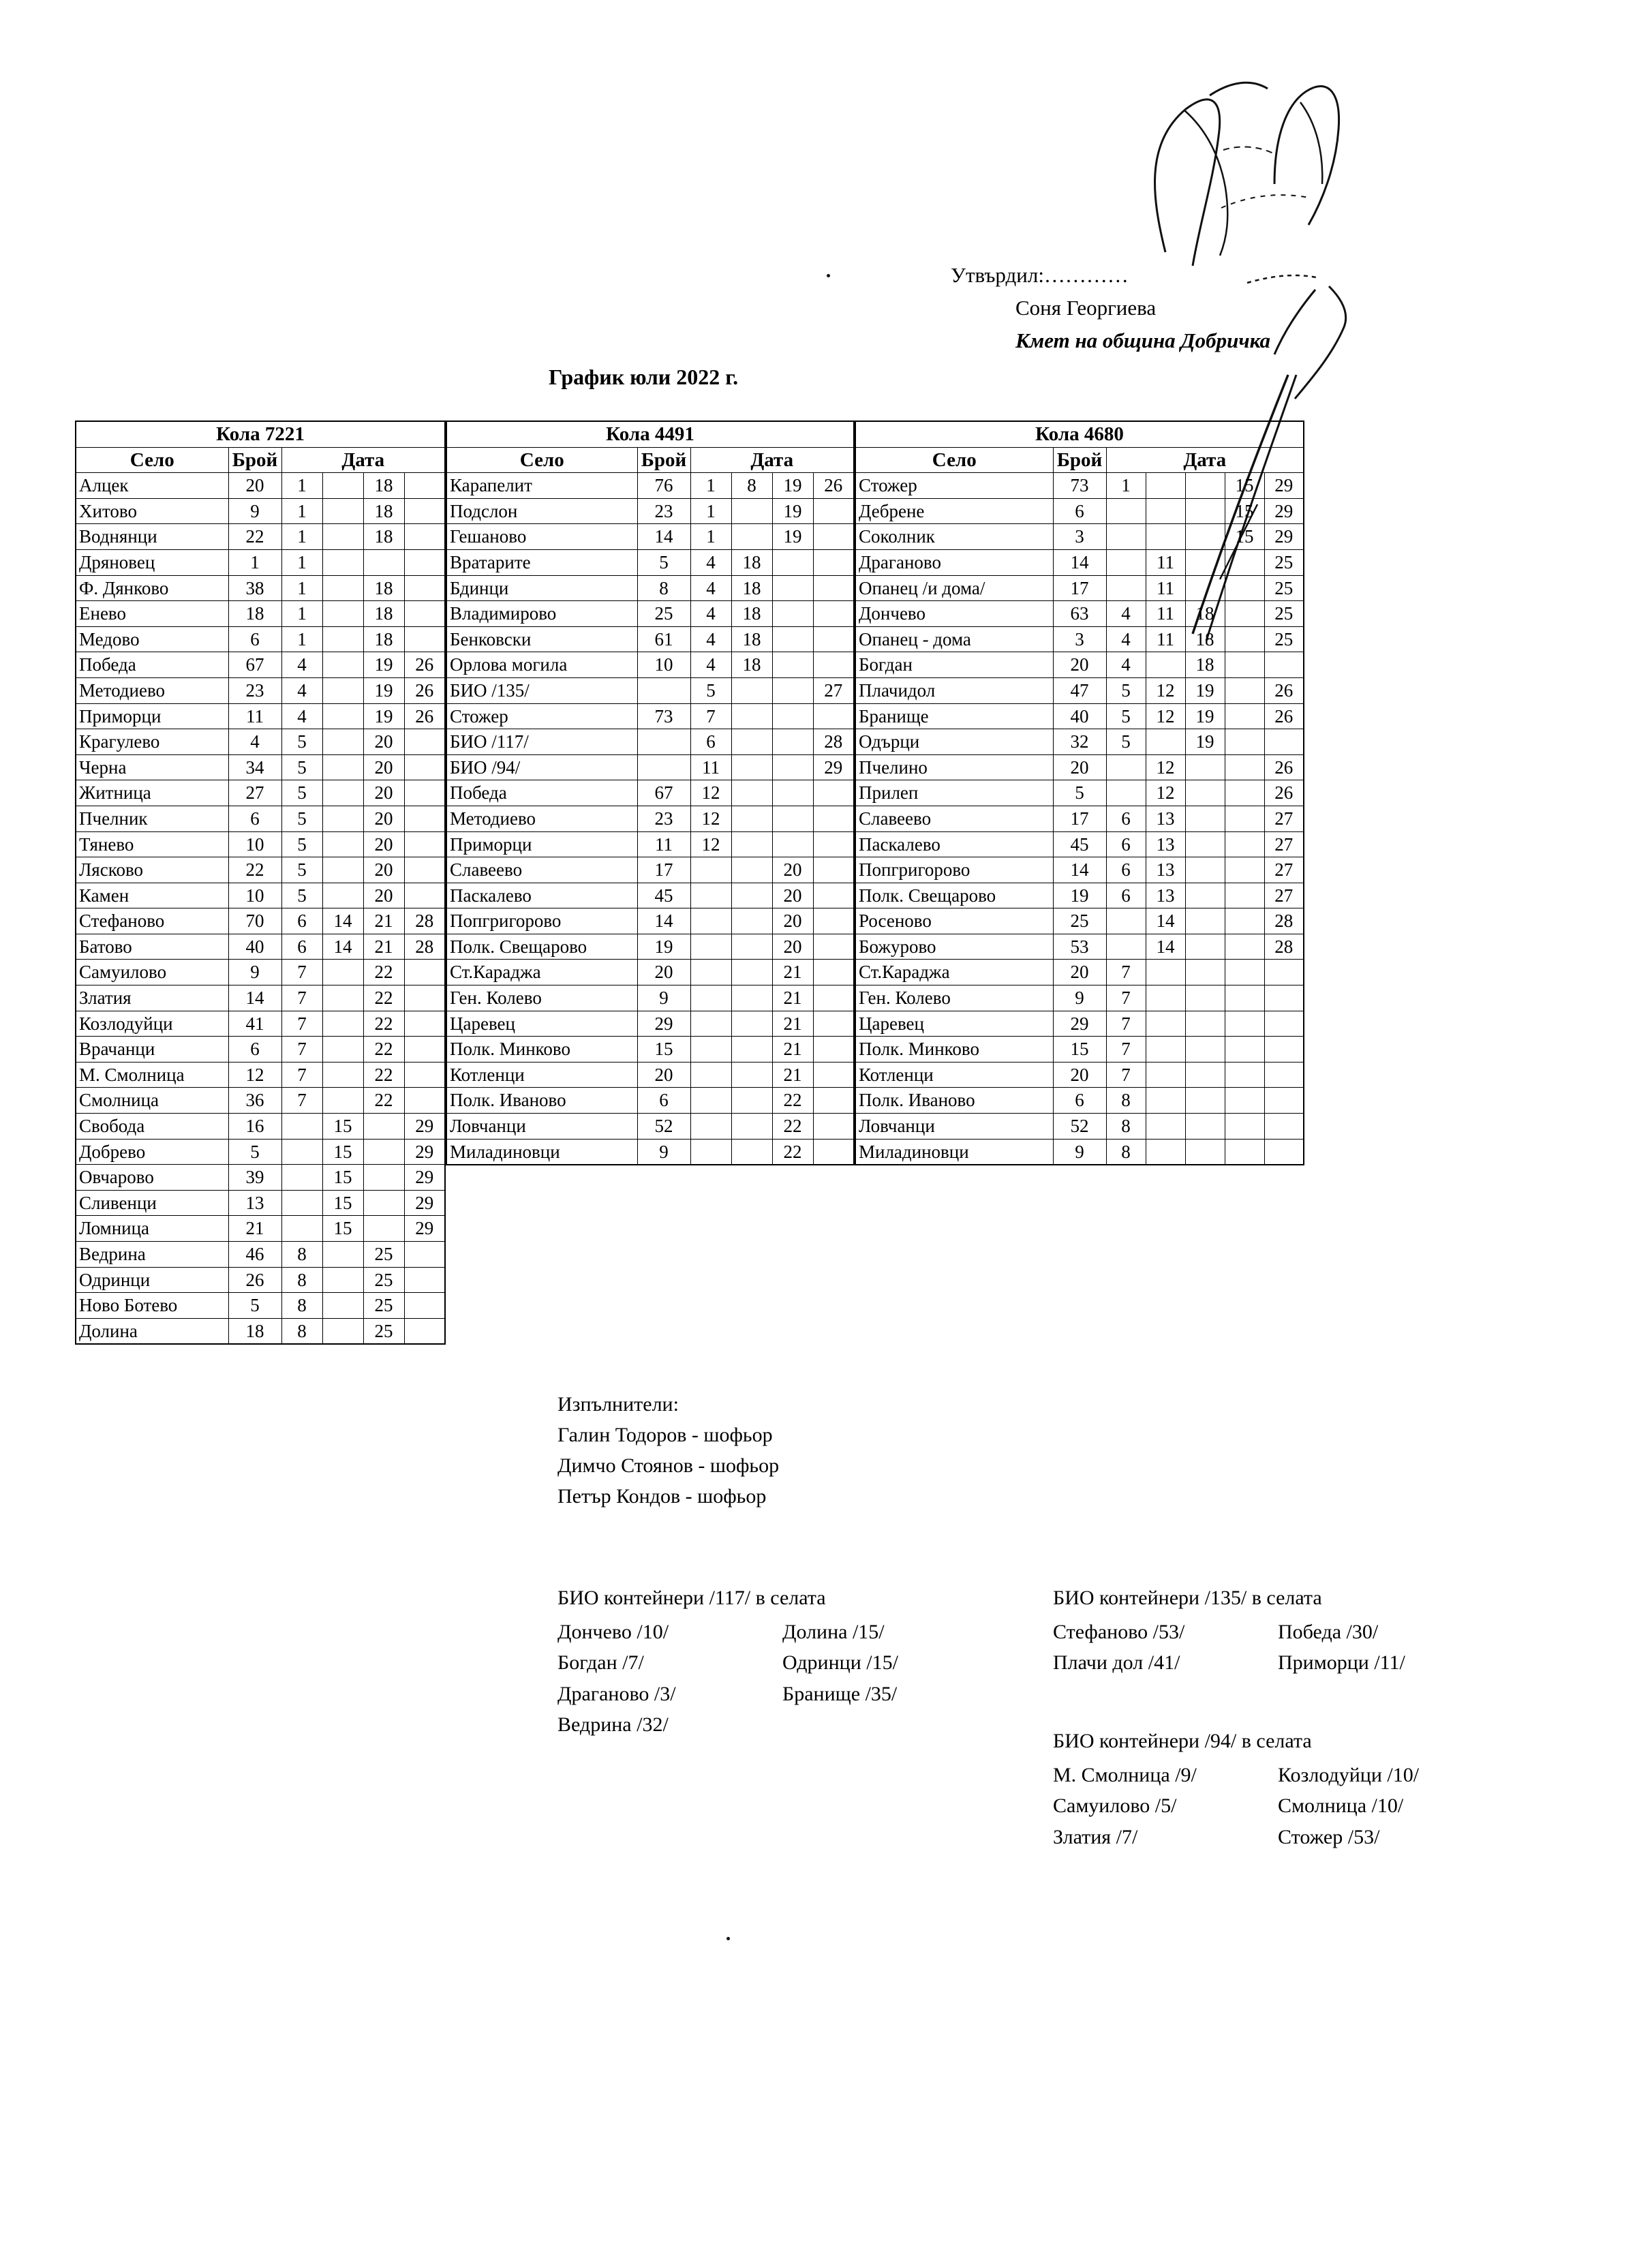 This screenshot has width=1652, height=2247. I want to click on cell-date: 14, so click(343, 921).